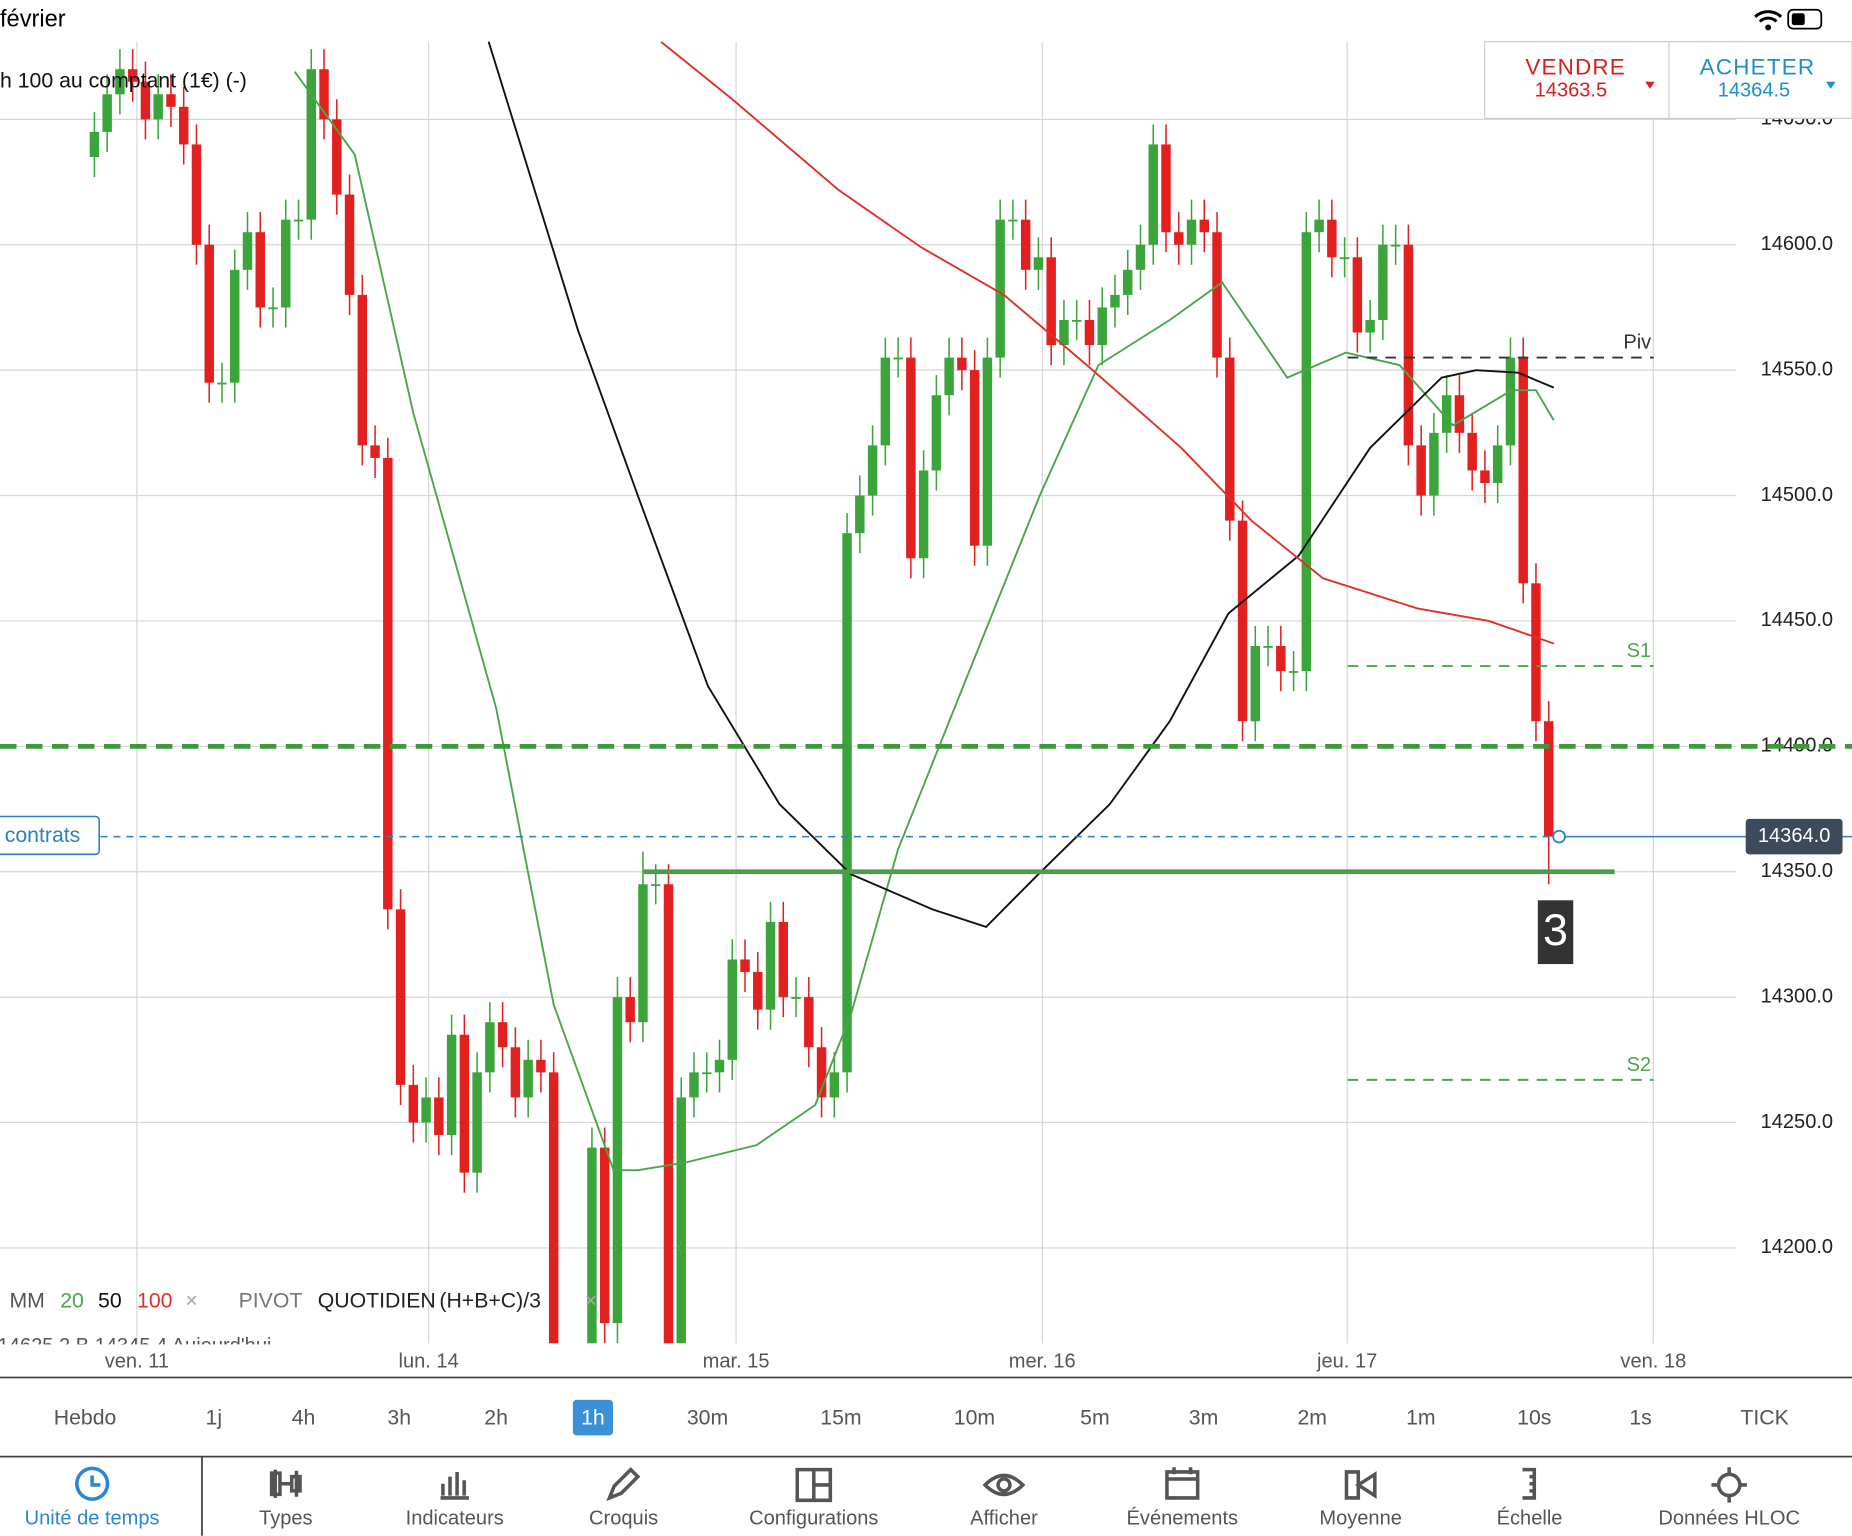 The width and height of the screenshot is (1852, 1536). What do you see at coordinates (840, 1417) in the screenshot?
I see `timeframe-option: 15m` at bounding box center [840, 1417].